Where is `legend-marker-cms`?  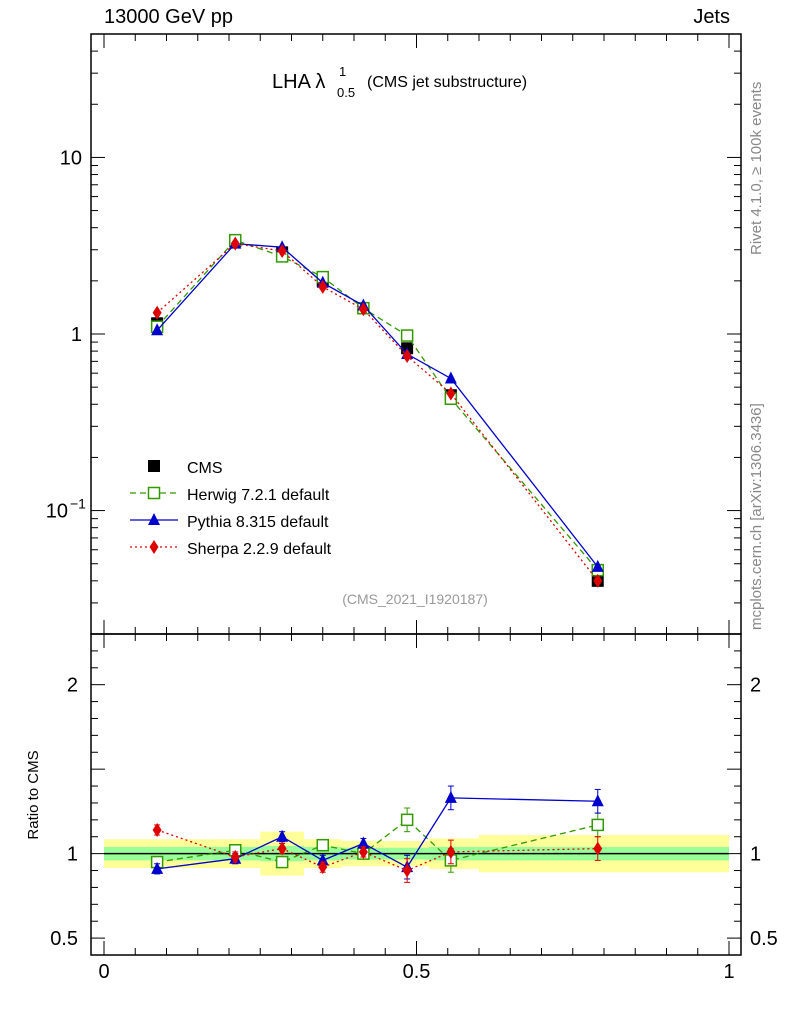
legend-marker-cms is located at coordinates (154, 466).